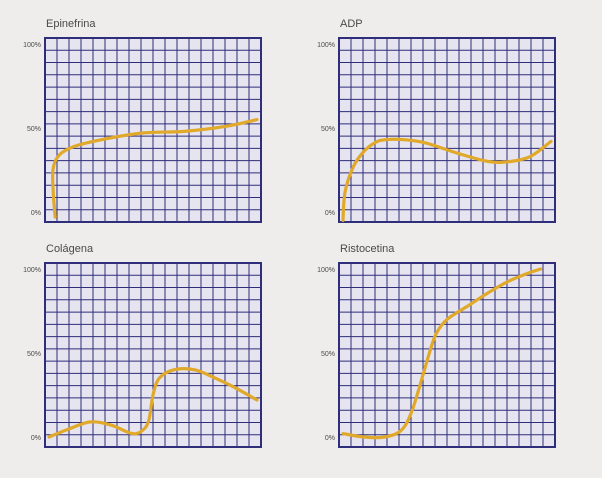 This screenshot has width=602, height=478. What do you see at coordinates (71, 24) in the screenshot?
I see `panel-title: Epinefrina` at bounding box center [71, 24].